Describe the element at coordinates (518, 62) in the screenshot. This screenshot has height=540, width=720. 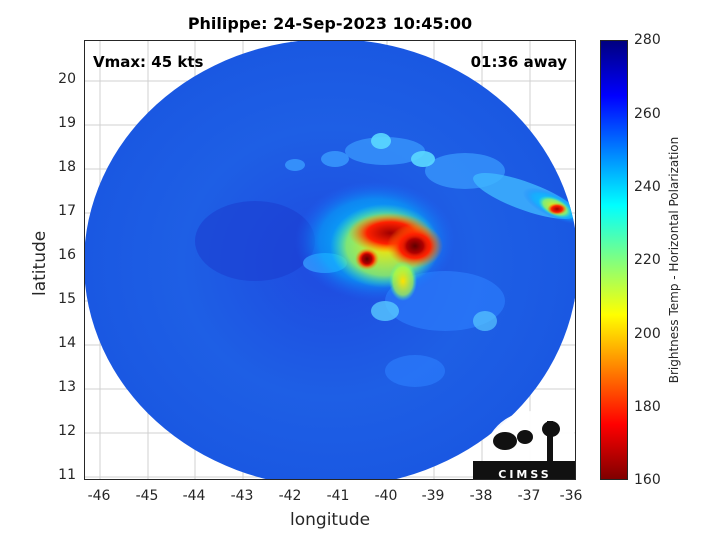
I see `time-away-label: 01:36 away` at that location.